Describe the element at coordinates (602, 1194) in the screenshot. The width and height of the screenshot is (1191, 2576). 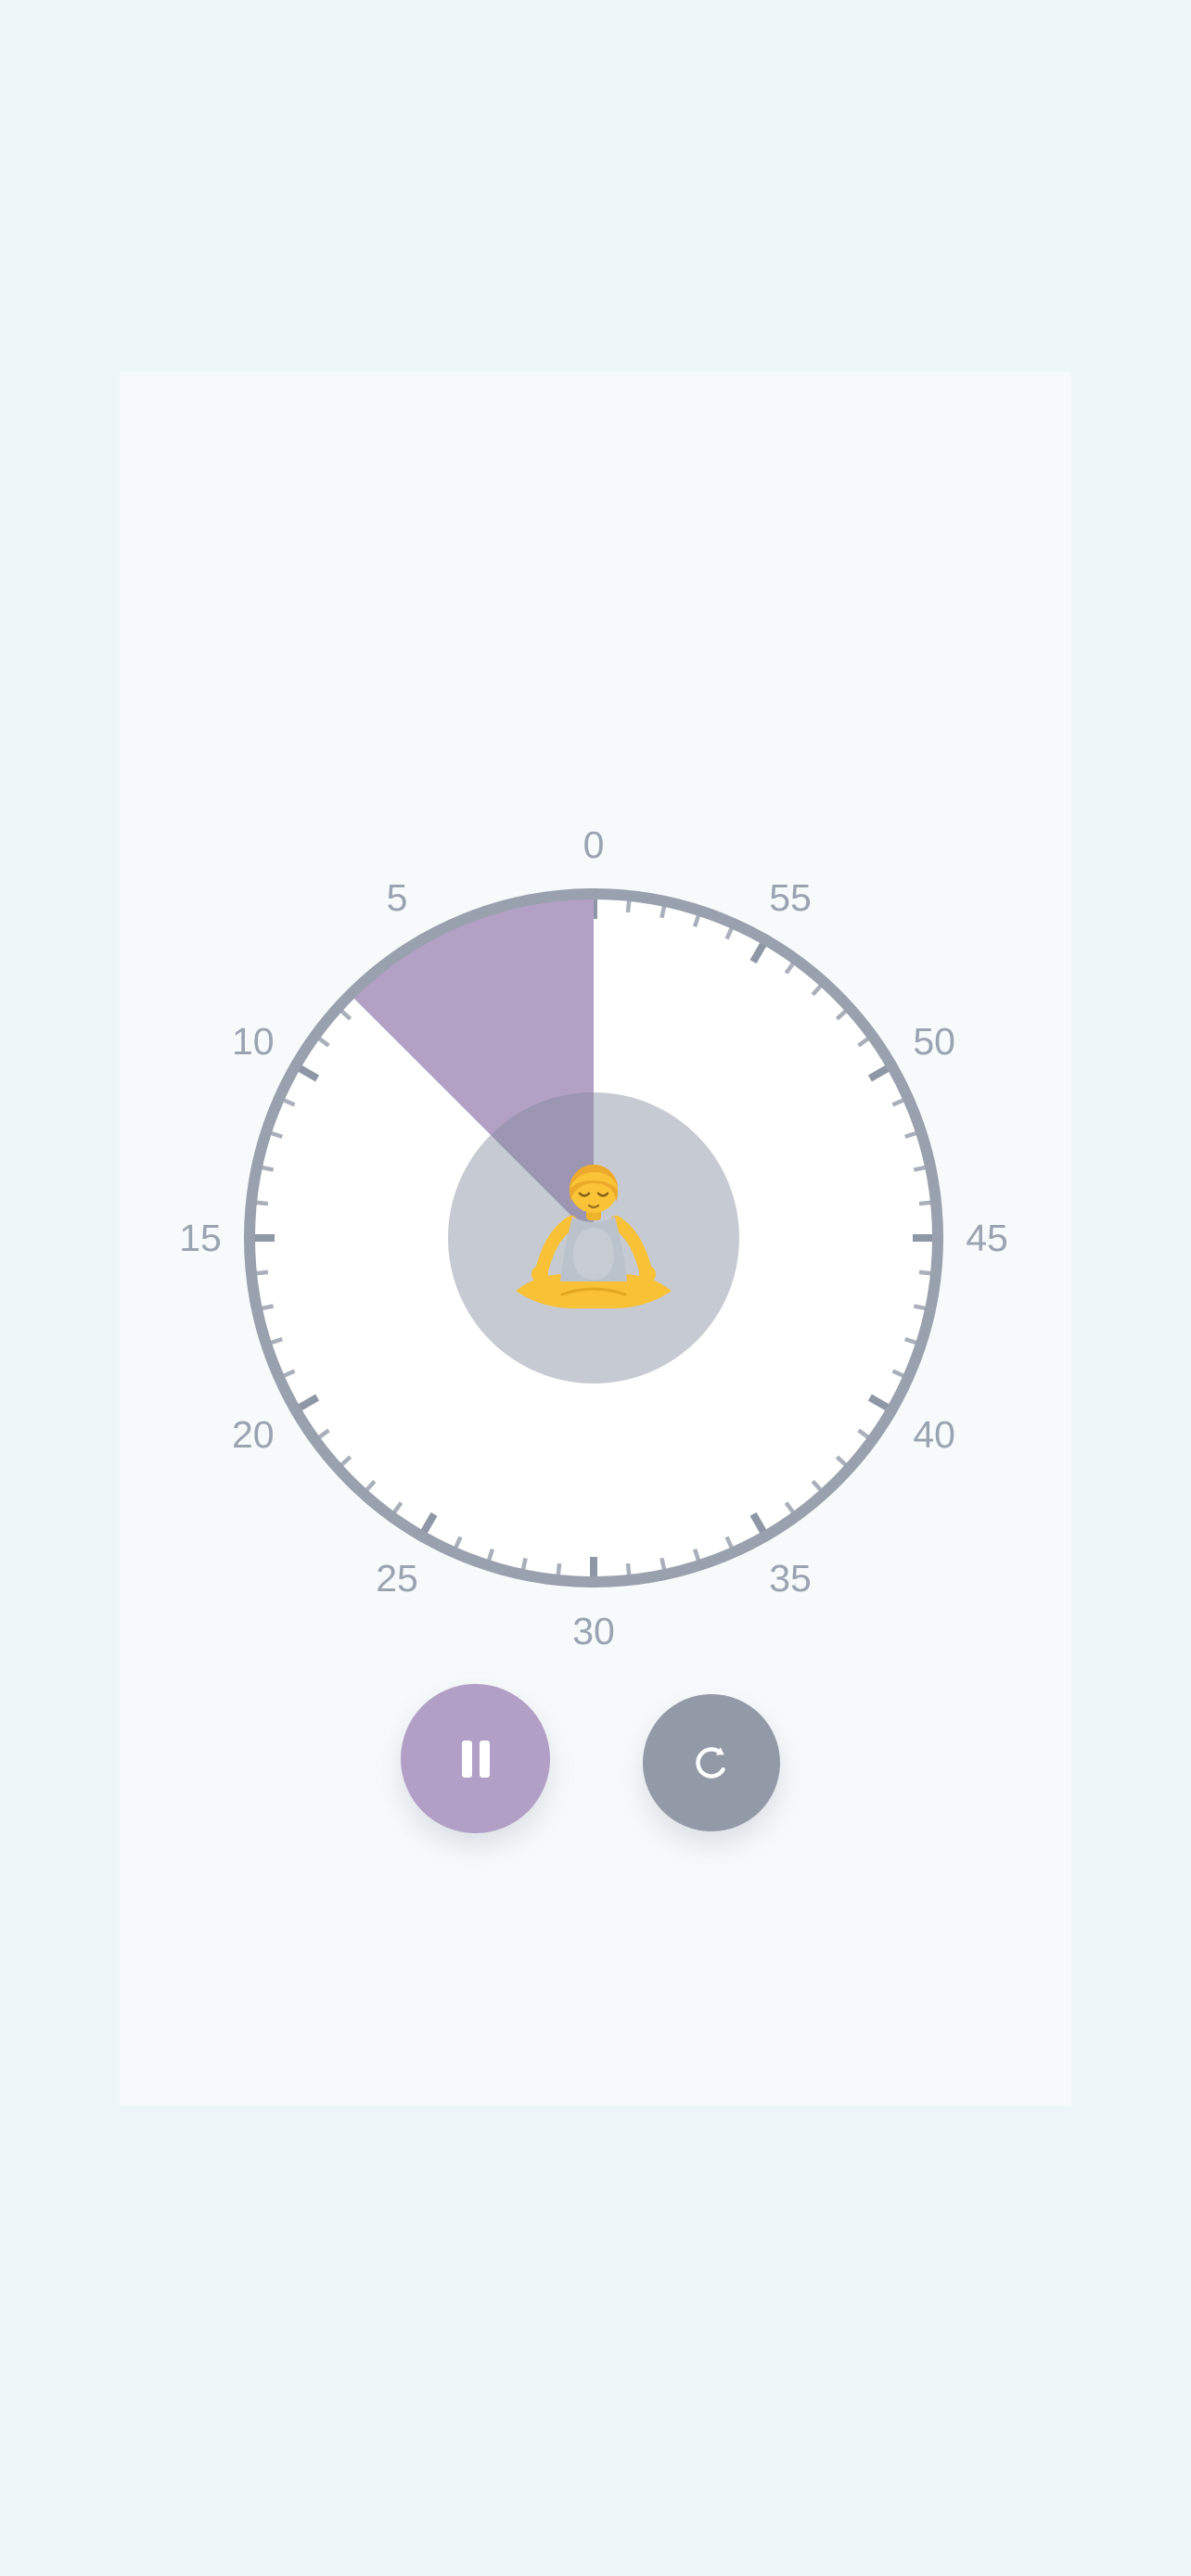
I see `figure-eye-right` at that location.